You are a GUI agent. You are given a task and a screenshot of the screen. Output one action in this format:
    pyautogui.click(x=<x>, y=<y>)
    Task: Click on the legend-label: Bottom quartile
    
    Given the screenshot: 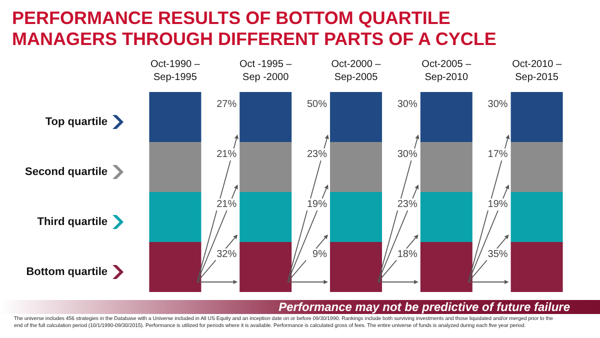 What is the action you would take?
    pyautogui.click(x=67, y=272)
    